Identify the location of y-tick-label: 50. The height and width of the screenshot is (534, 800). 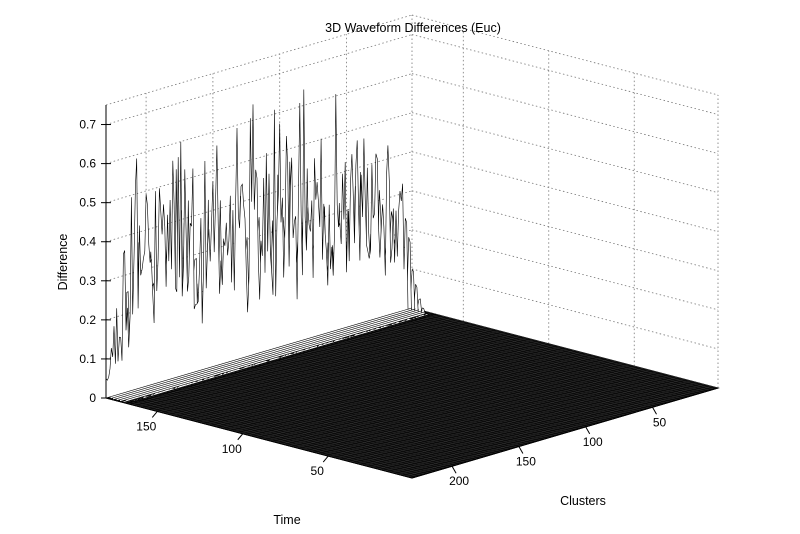
(318, 471).